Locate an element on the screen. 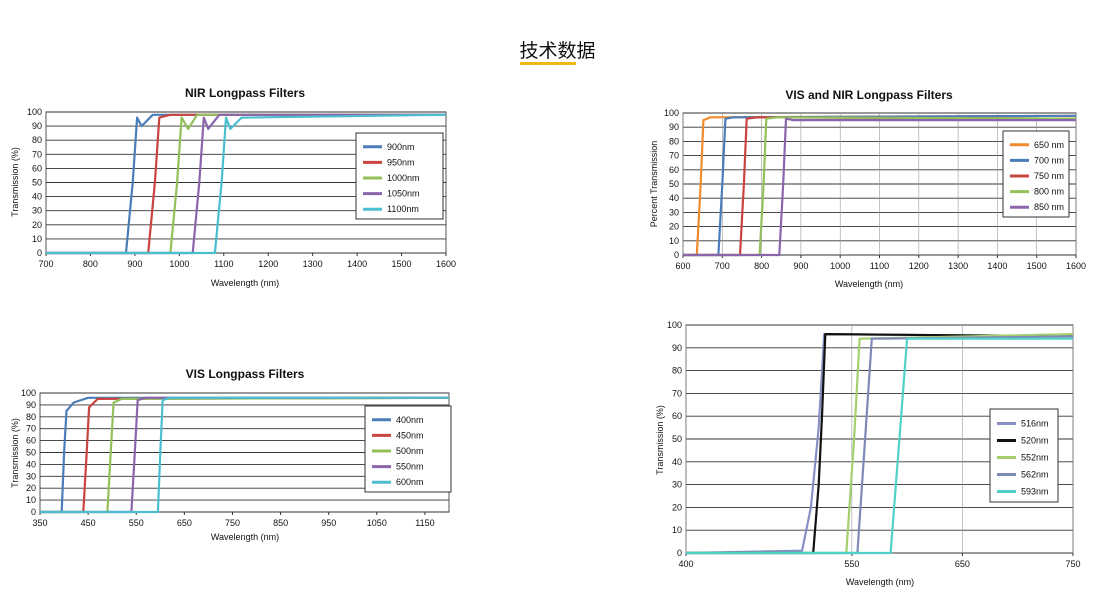  legend-label: 600nm is located at coordinates (410, 482).